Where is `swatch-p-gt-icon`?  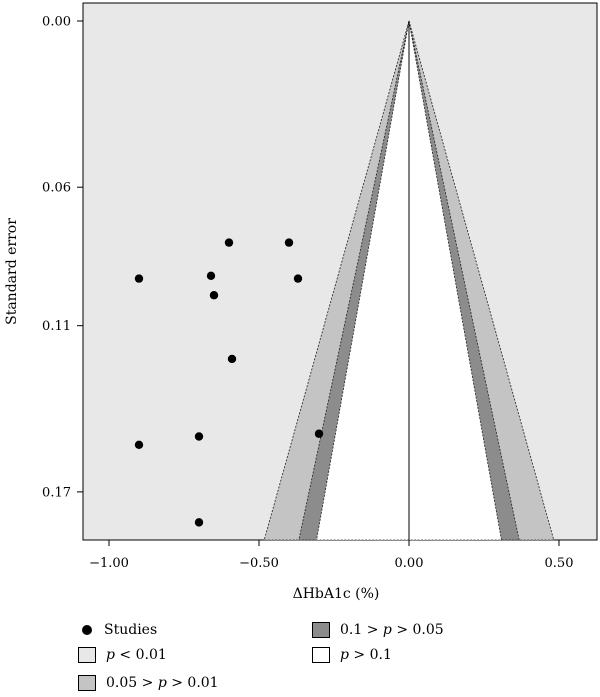
swatch-p-gt-icon is located at coordinates (321, 655).